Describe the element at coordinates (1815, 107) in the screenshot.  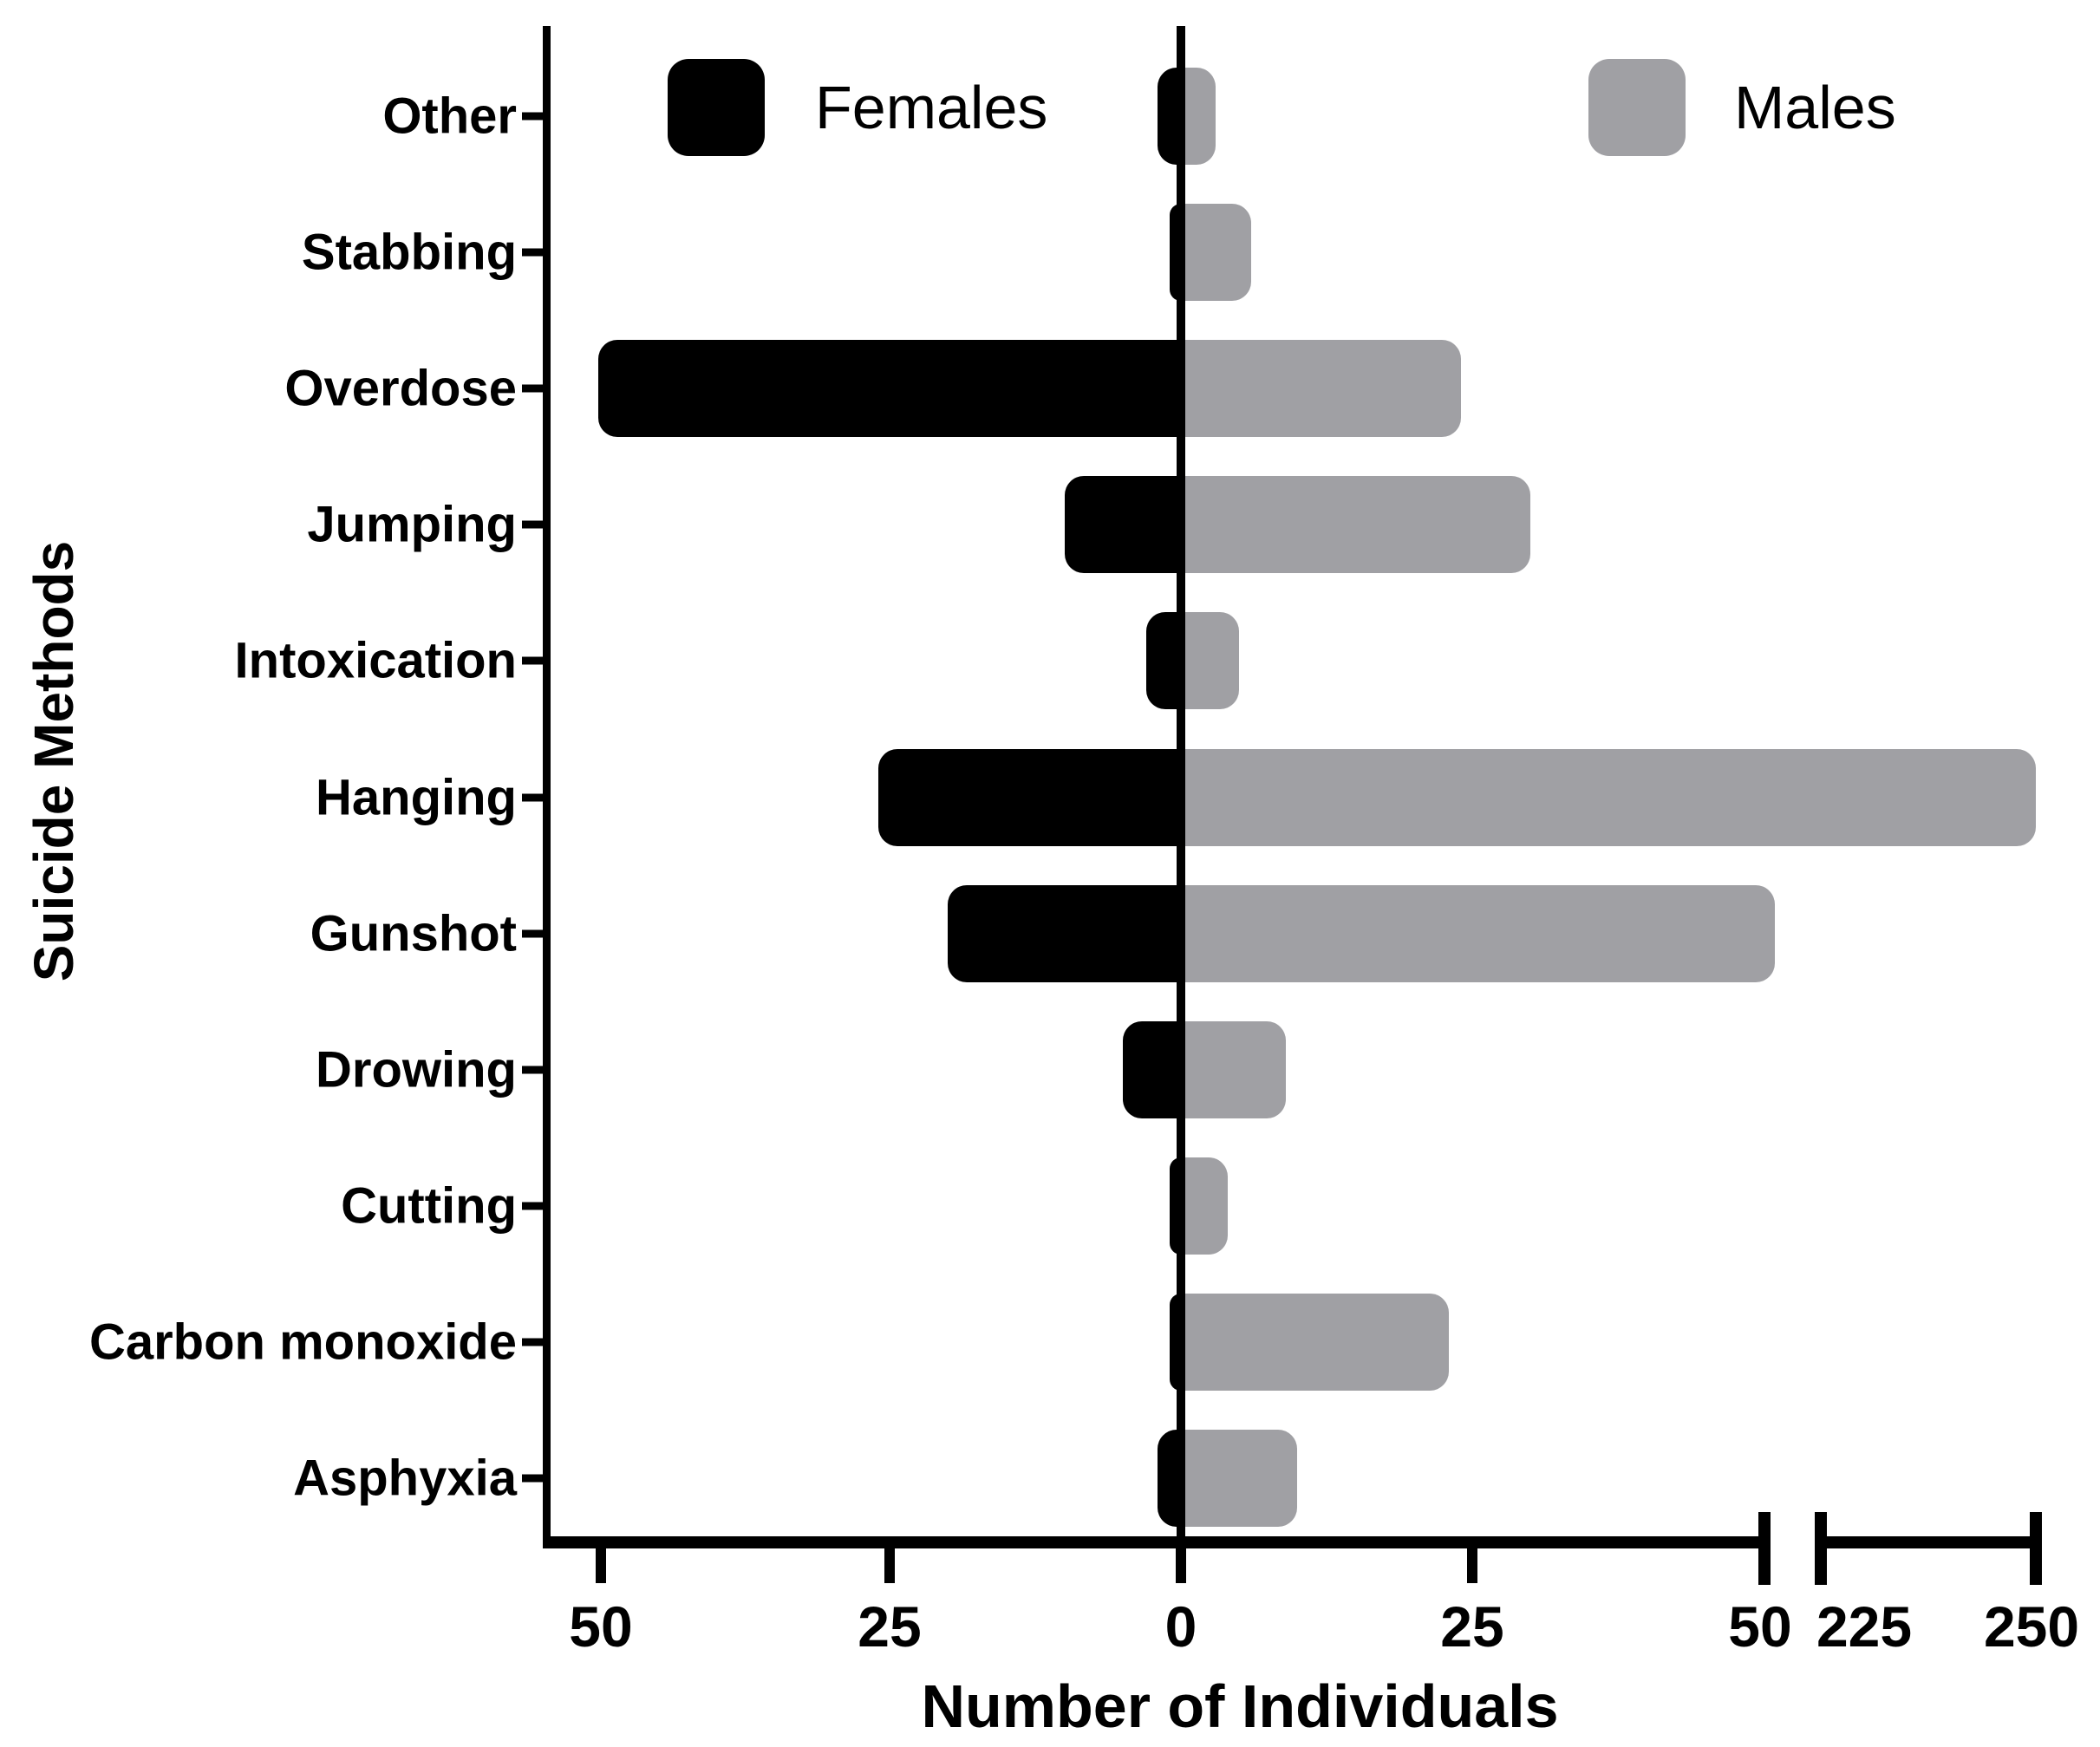
I see `legend-label-males: Males` at that location.